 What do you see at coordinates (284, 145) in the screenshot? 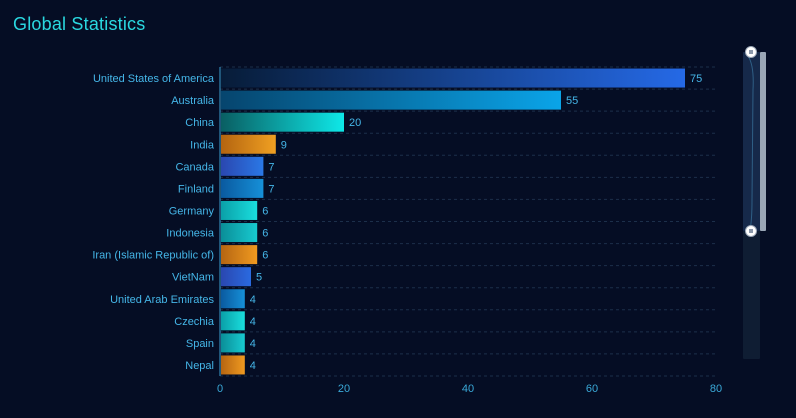
I see `value-label: 9` at bounding box center [284, 145].